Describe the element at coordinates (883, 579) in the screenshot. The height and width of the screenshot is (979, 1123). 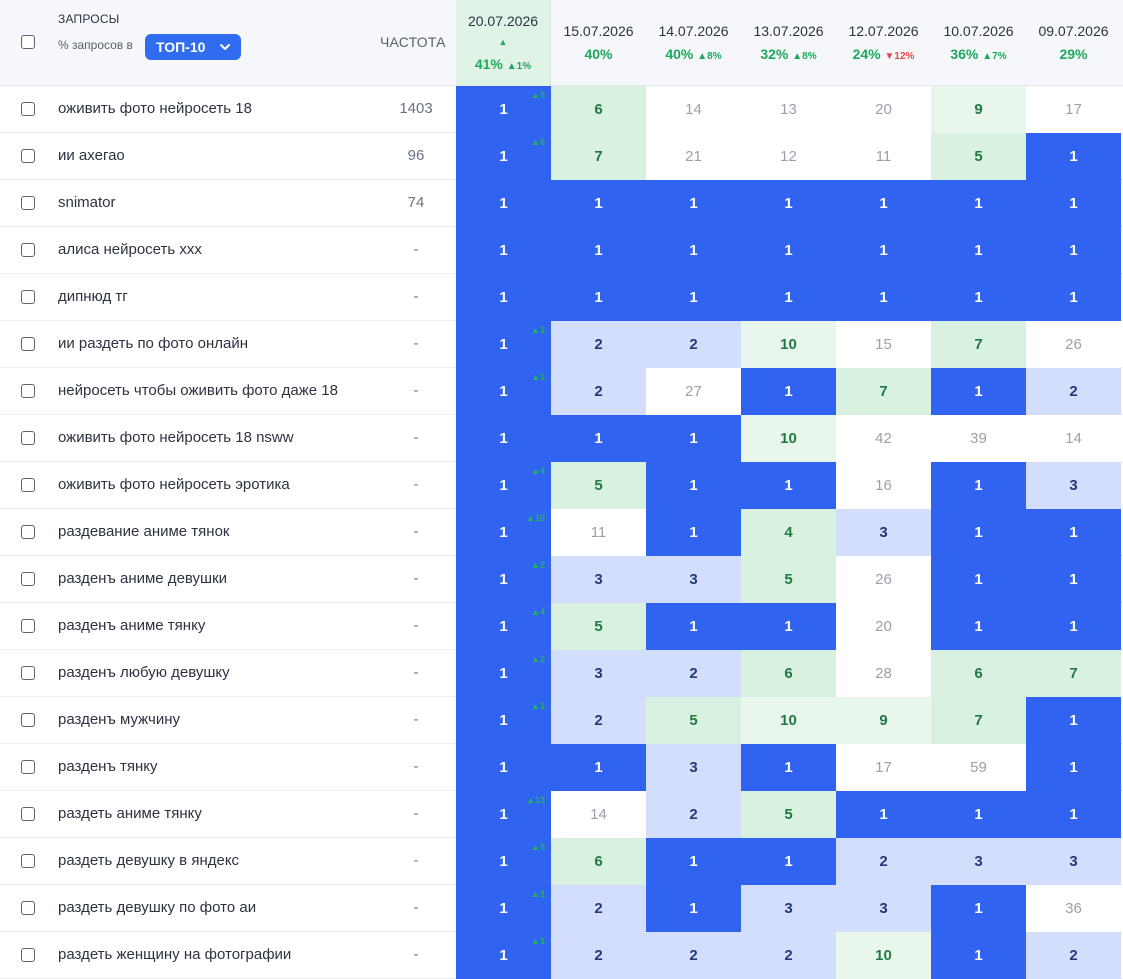
I see `position-cell: 26` at that location.